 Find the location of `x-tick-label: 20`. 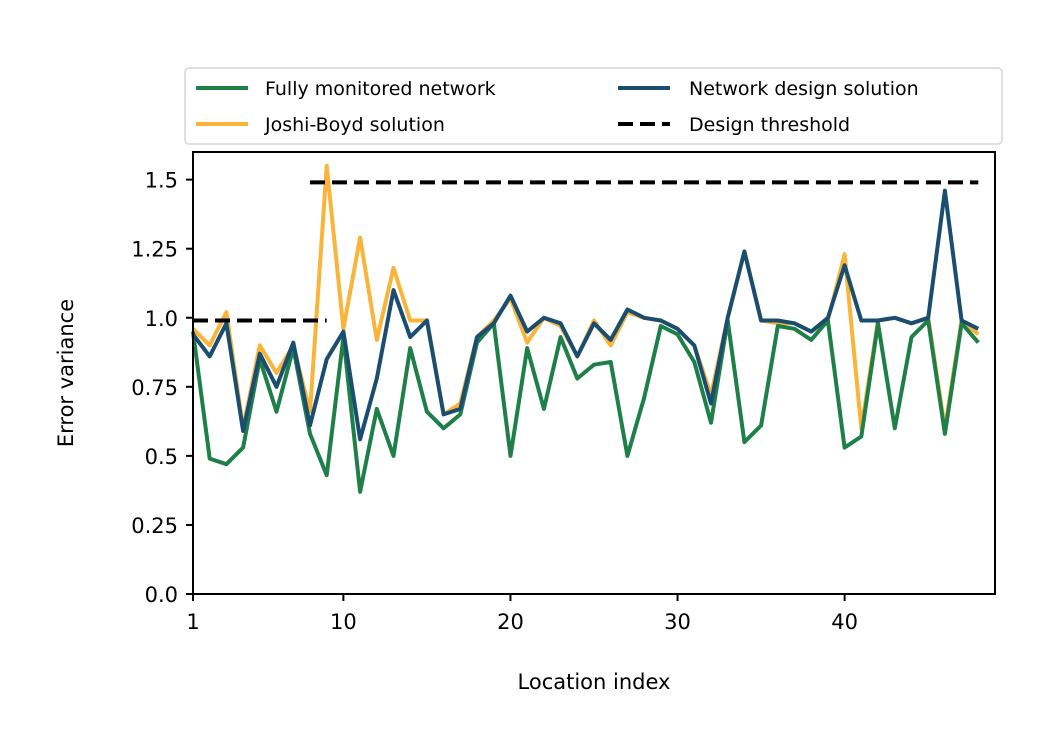

x-tick-label: 20 is located at coordinates (510, 622).